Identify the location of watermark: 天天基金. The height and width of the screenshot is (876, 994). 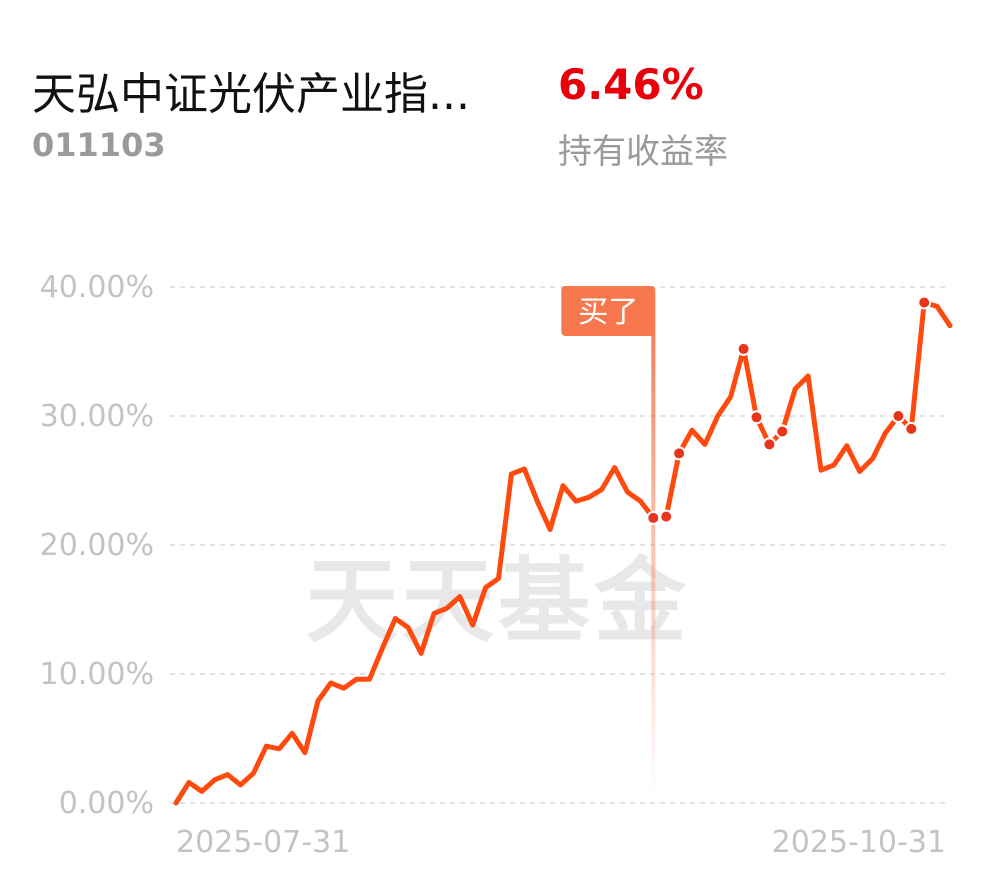
(498, 601).